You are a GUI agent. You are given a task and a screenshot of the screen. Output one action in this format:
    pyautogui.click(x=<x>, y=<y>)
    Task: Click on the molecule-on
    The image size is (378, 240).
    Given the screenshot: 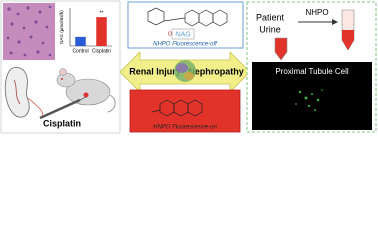 What is the action you would take?
    pyautogui.click(x=177, y=108)
    